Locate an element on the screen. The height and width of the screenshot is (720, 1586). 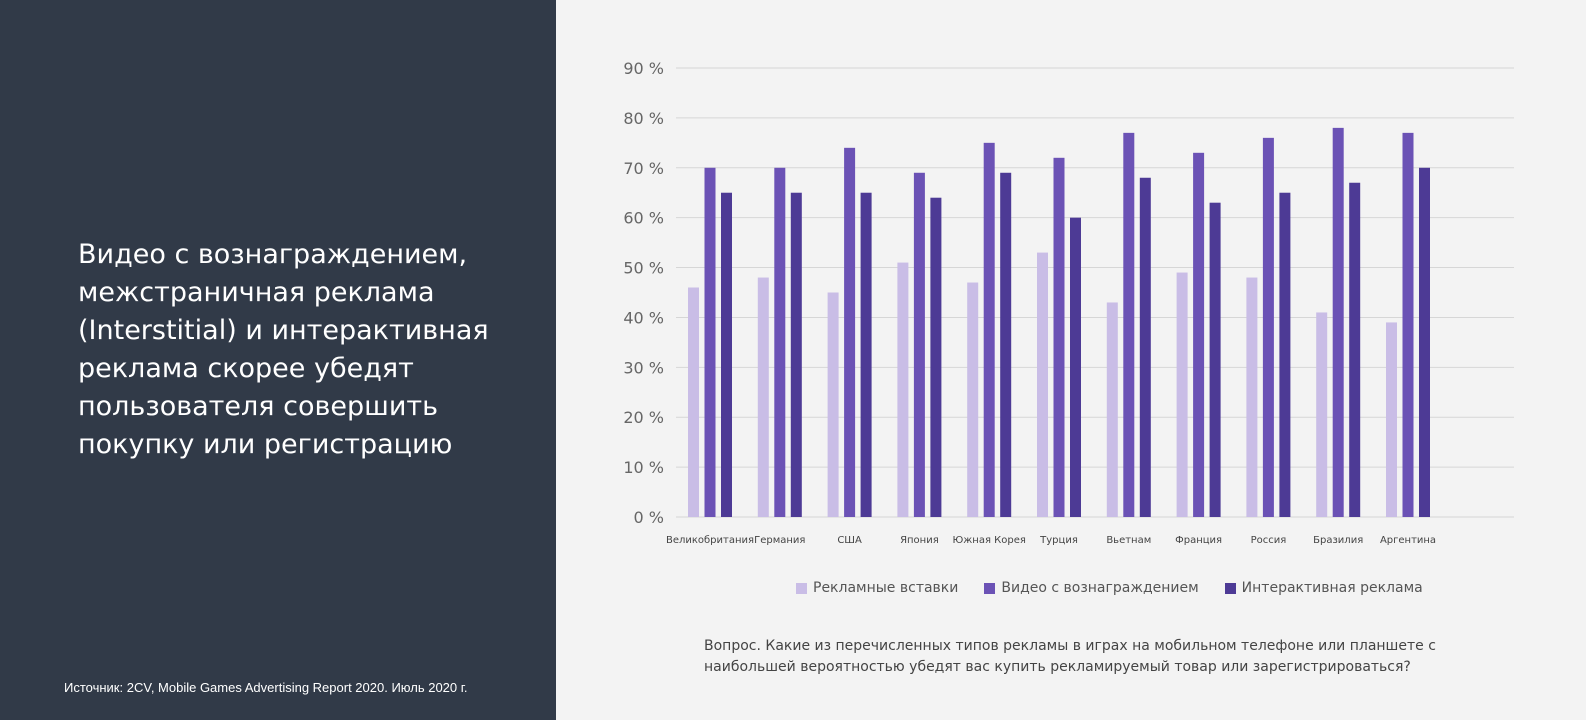
x-tick-label: Япония is located at coordinates (919, 540).